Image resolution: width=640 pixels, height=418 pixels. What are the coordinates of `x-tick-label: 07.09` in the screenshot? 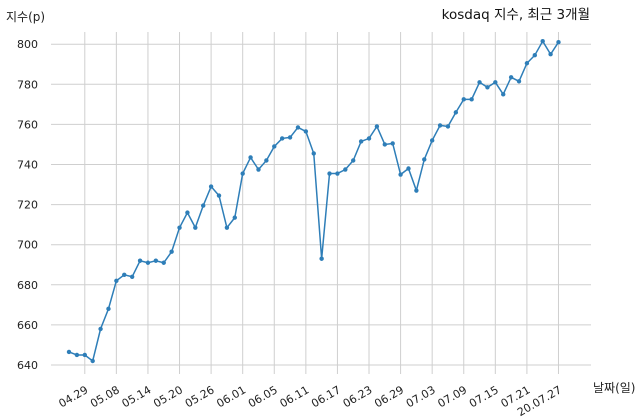 It's located at (452, 396).